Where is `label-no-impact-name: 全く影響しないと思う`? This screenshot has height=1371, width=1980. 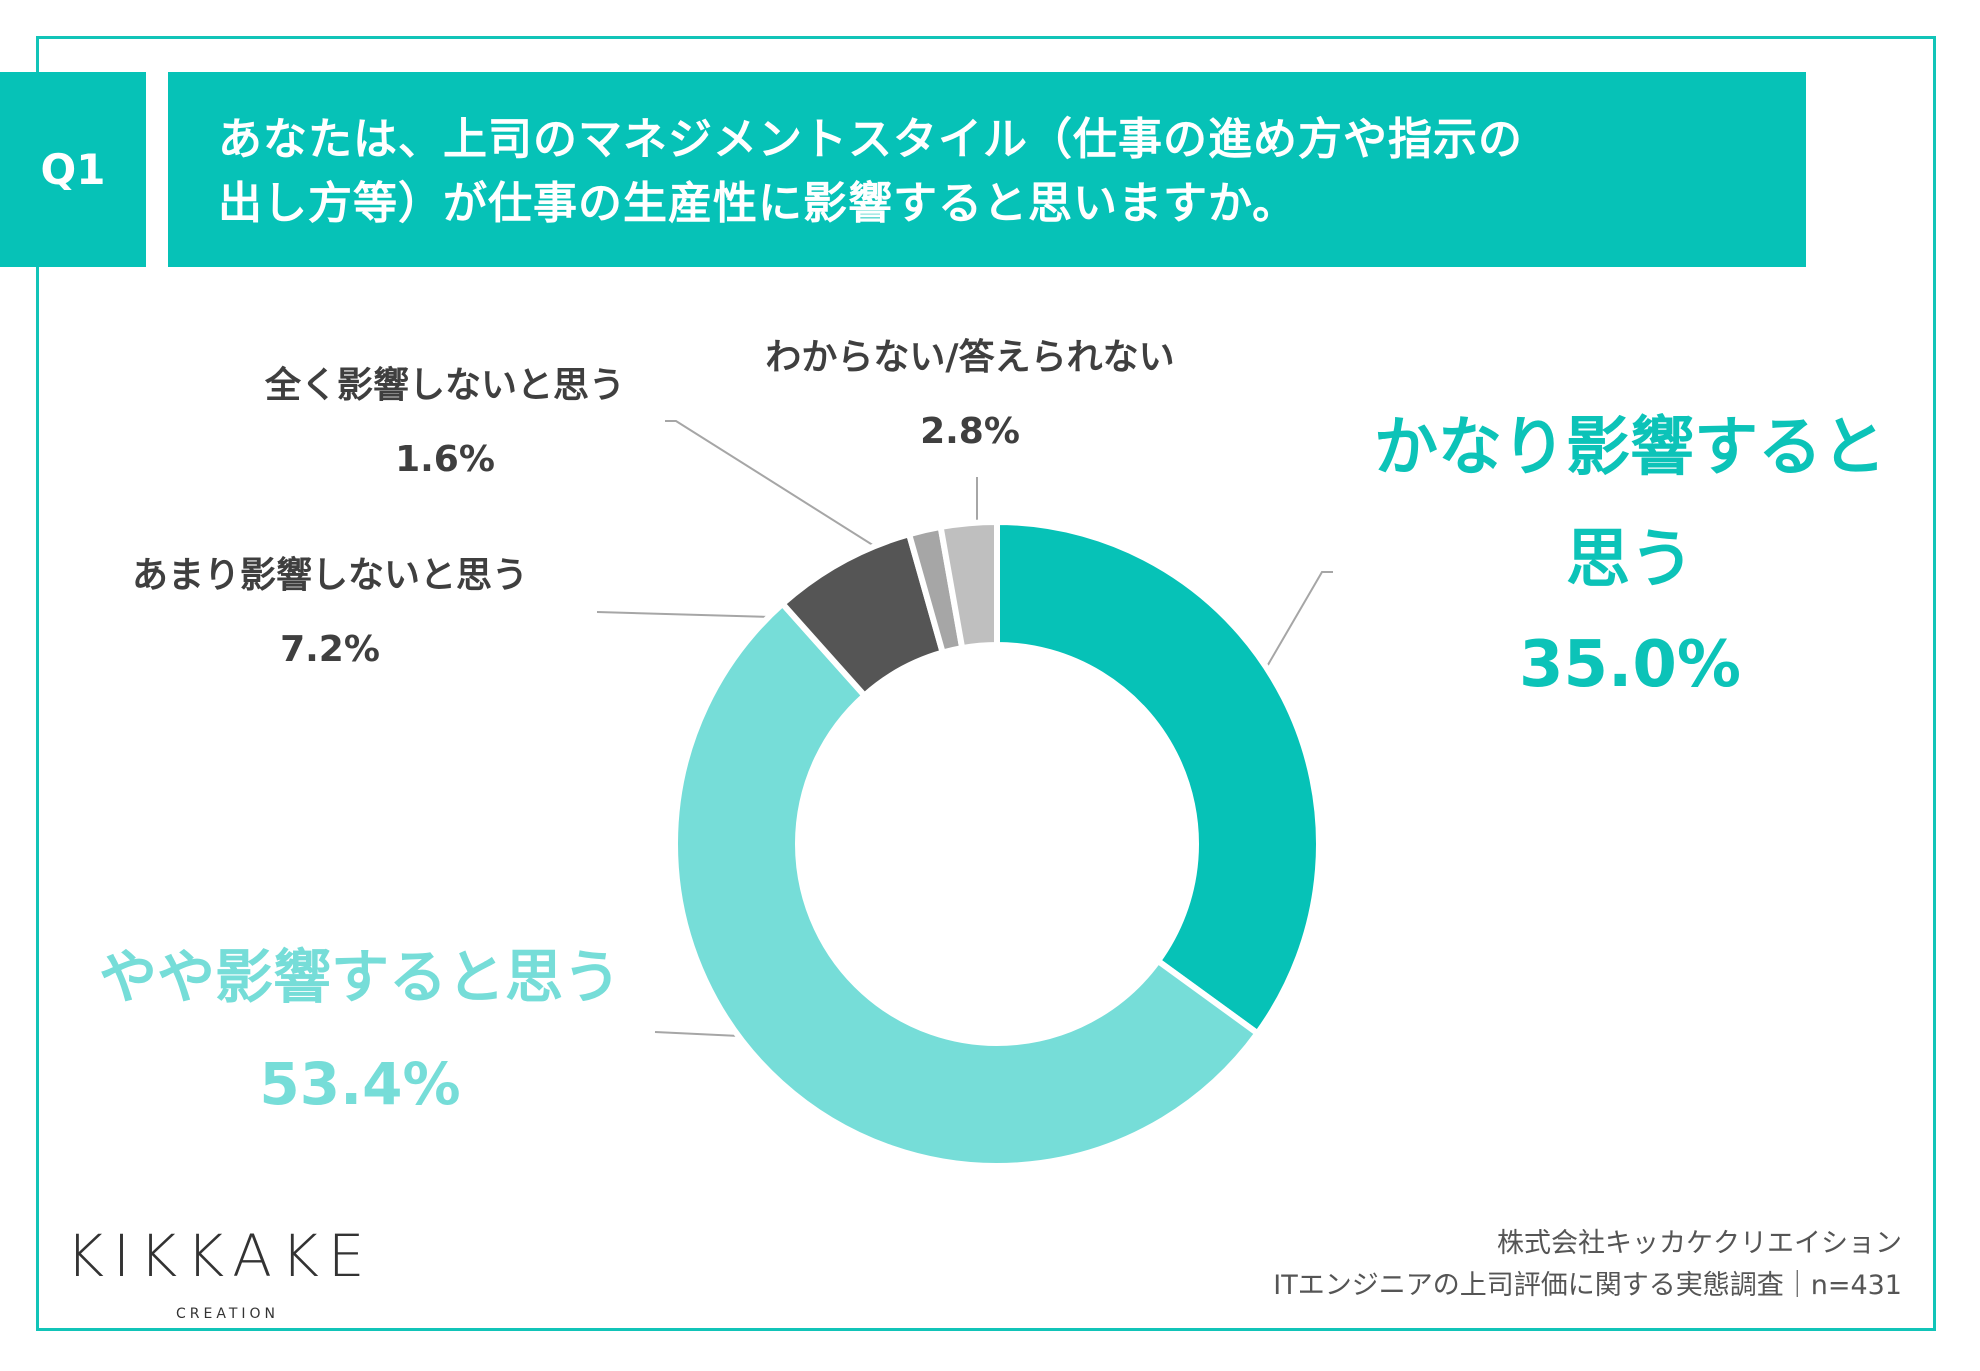
label-no-impact-name: 全く影響しないと思う is located at coordinates (444, 385).